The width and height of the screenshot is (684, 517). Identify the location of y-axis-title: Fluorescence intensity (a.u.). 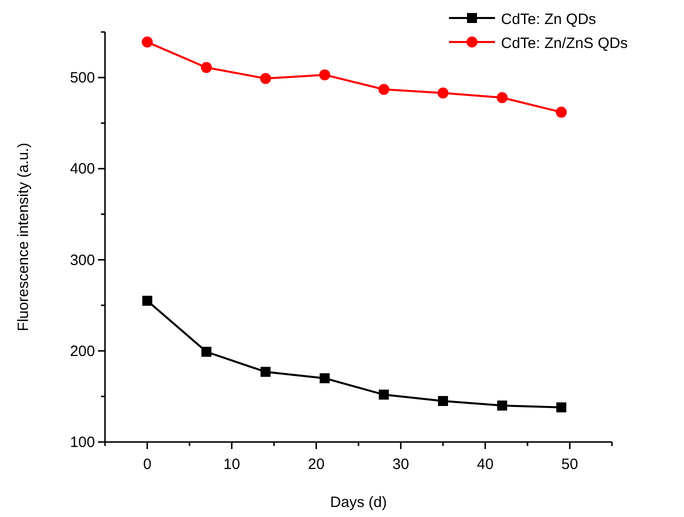
(23, 237).